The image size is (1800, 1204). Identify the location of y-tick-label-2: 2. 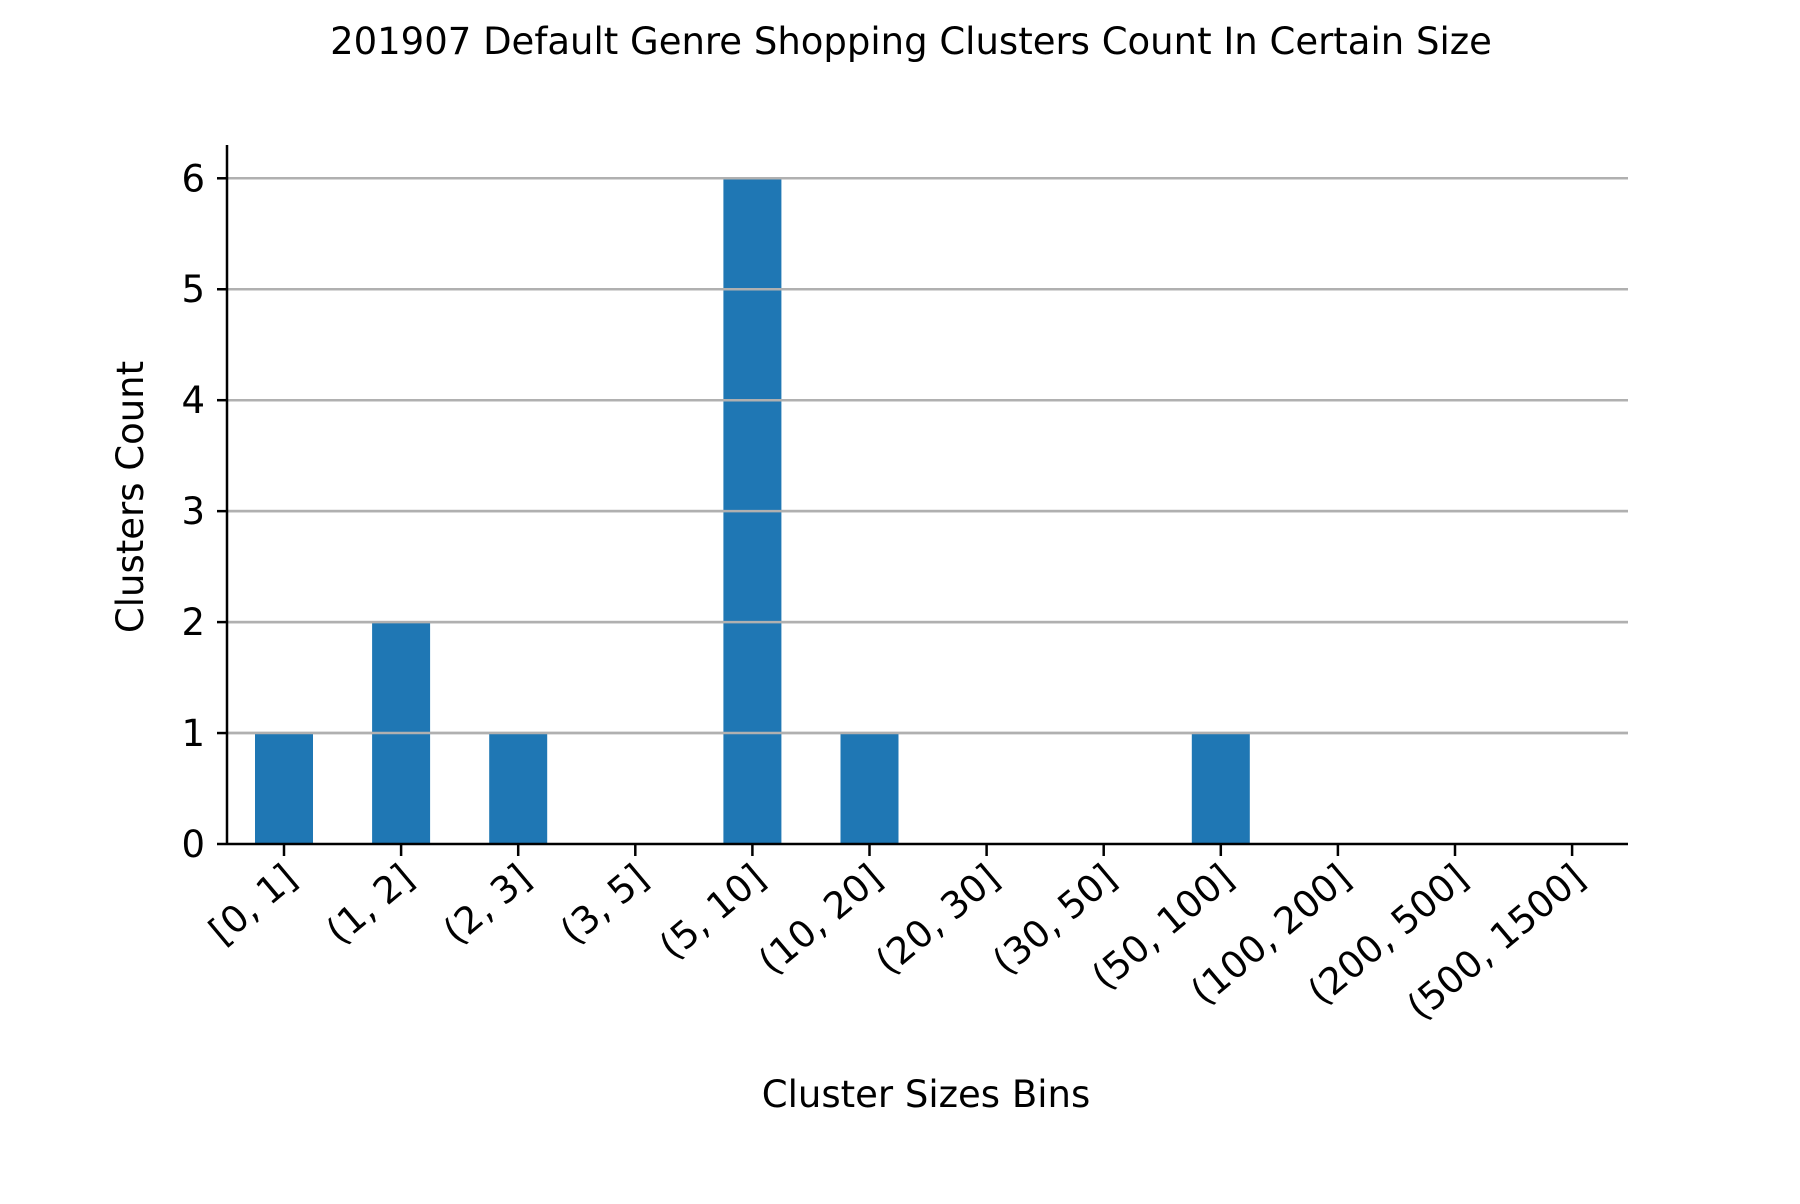
(193, 622).